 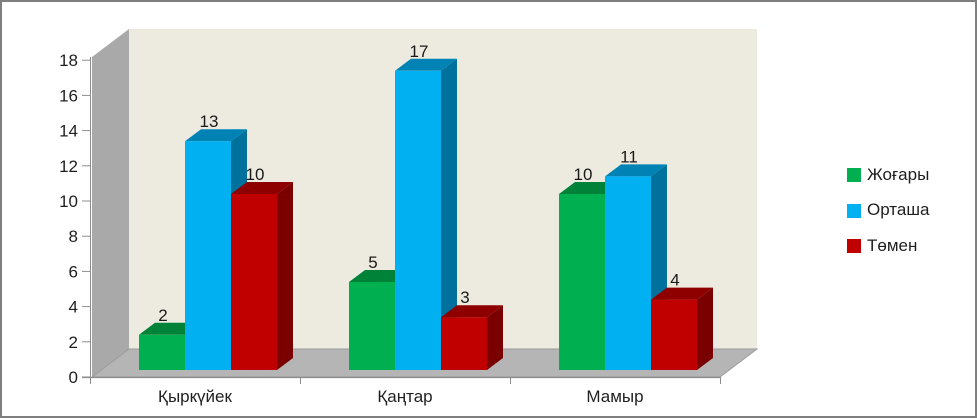 I want to click on bar-Орташа-Мамыр: 11, so click(x=636, y=258).